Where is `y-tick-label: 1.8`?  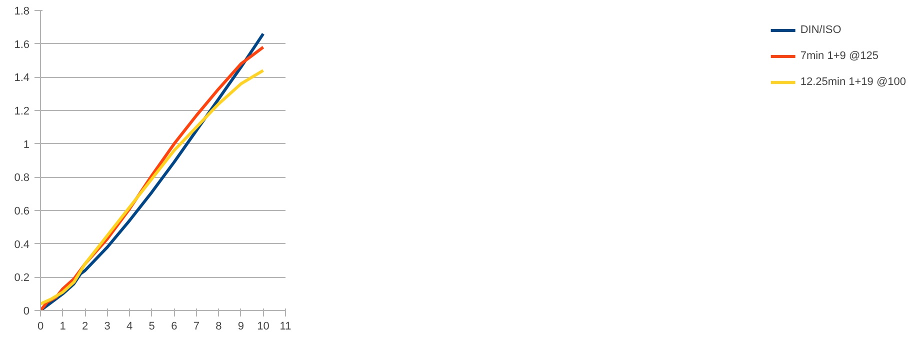
y-tick-label: 1.8 is located at coordinates (22, 12).